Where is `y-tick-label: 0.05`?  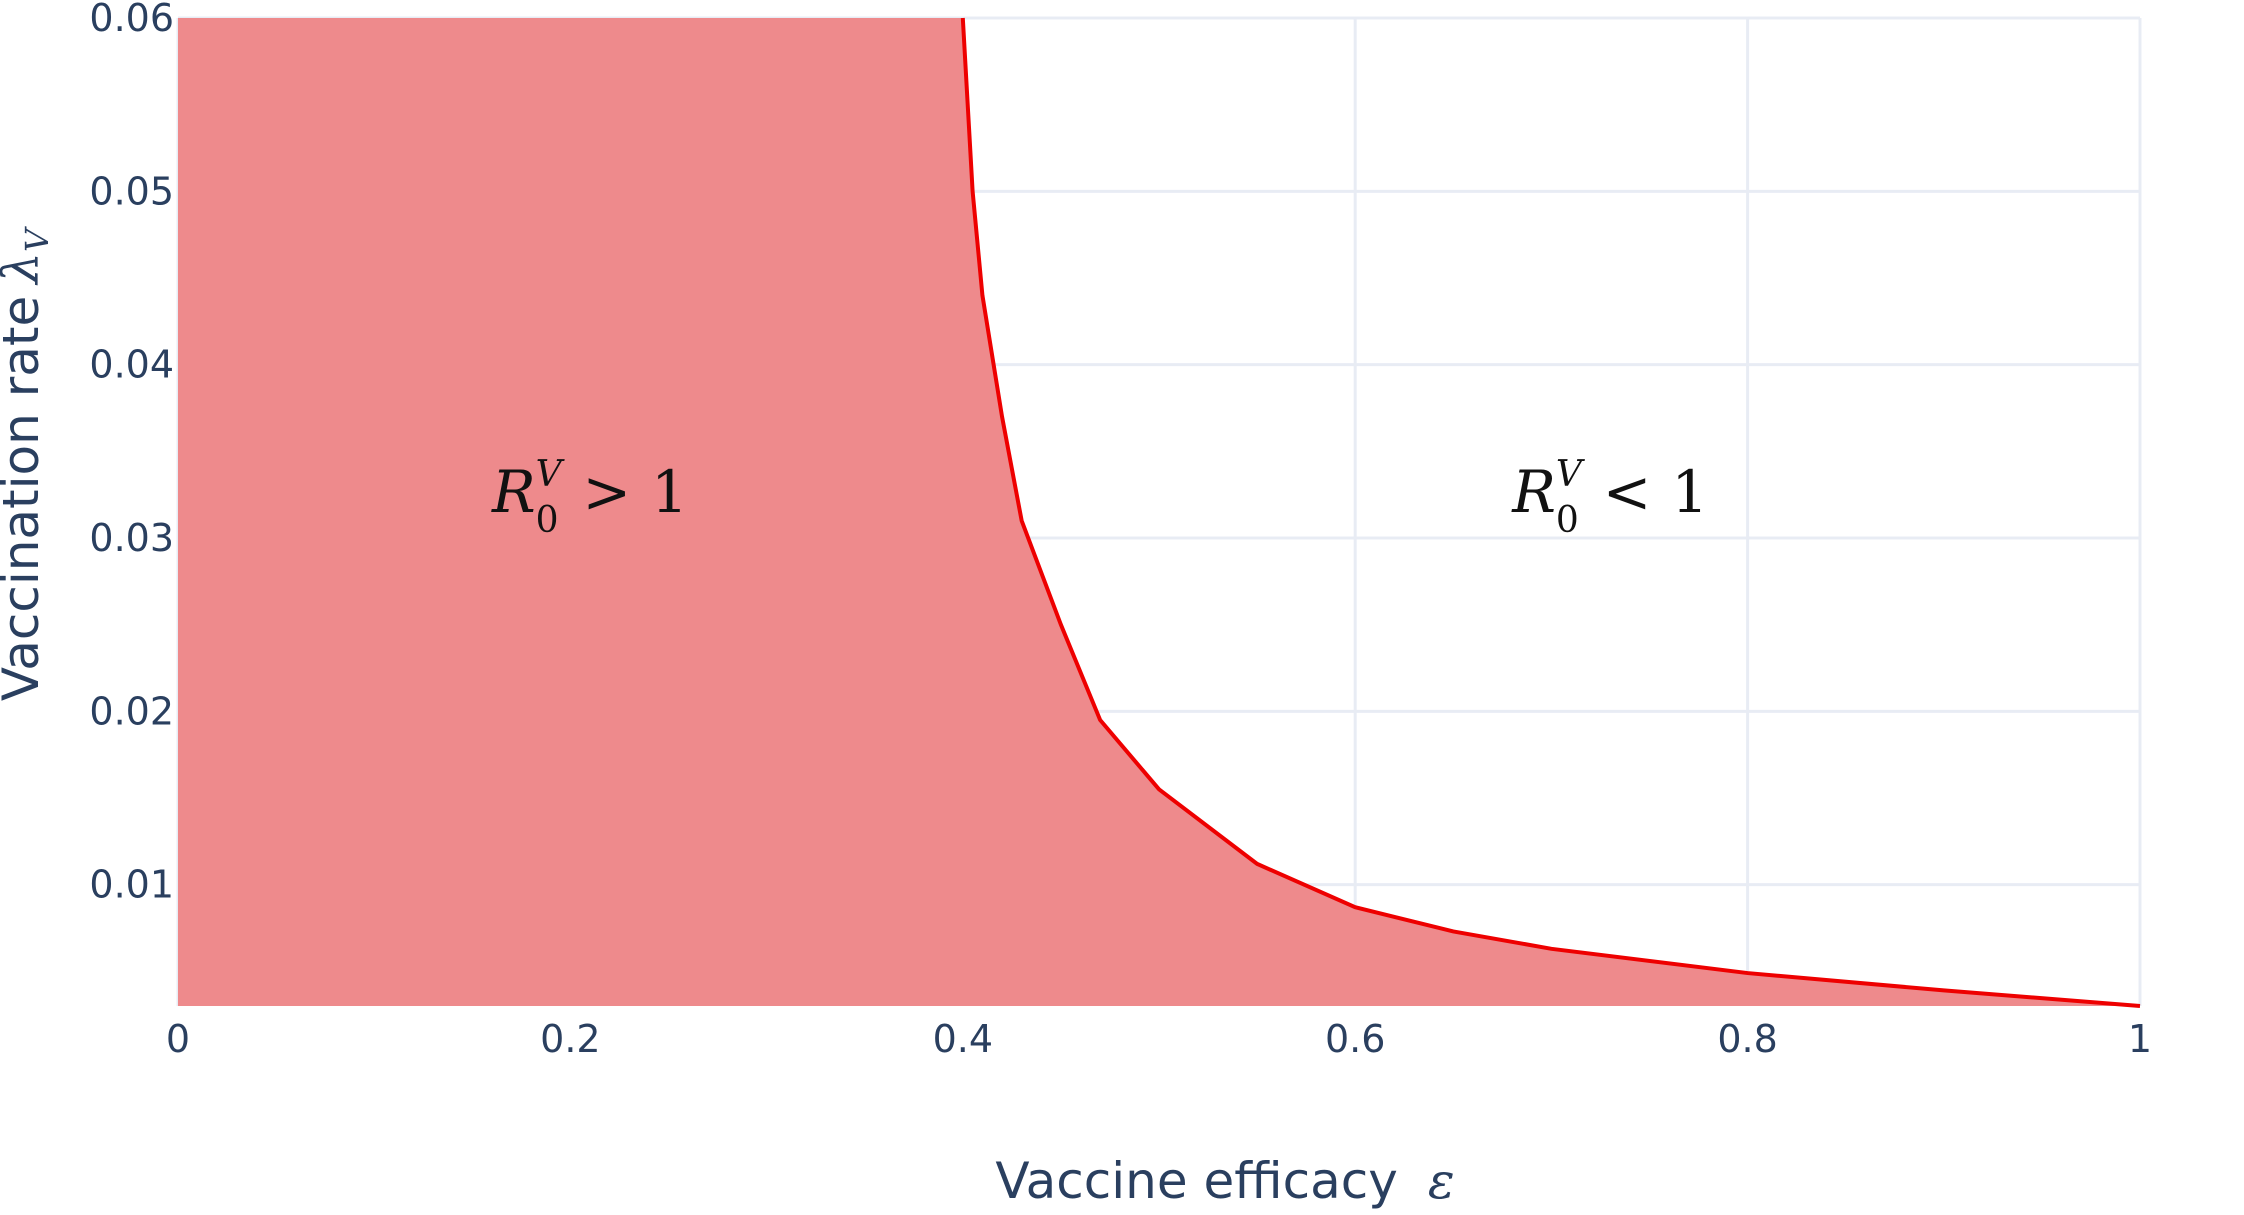 y-tick-label: 0.05 is located at coordinates (131, 191).